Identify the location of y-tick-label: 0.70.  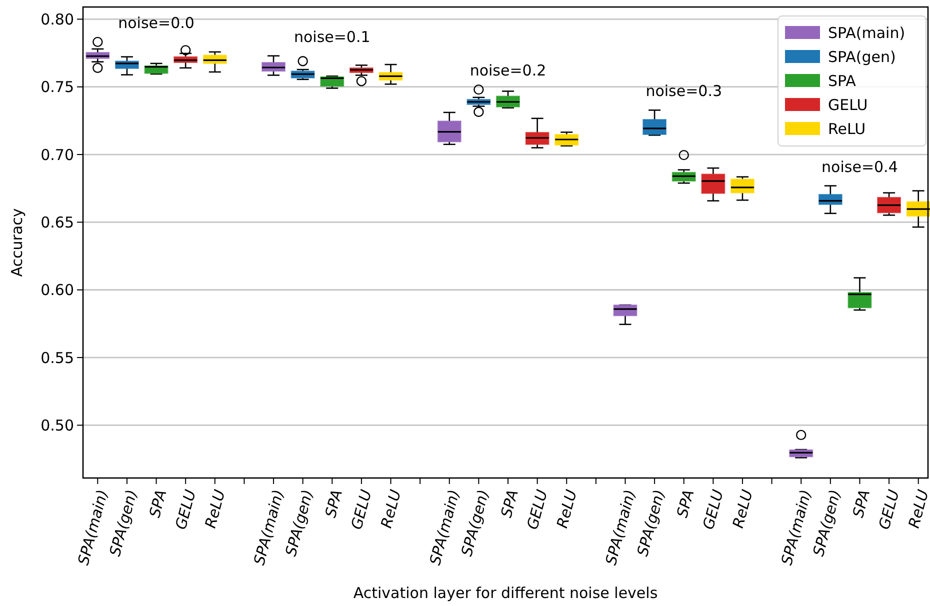
(57, 155).